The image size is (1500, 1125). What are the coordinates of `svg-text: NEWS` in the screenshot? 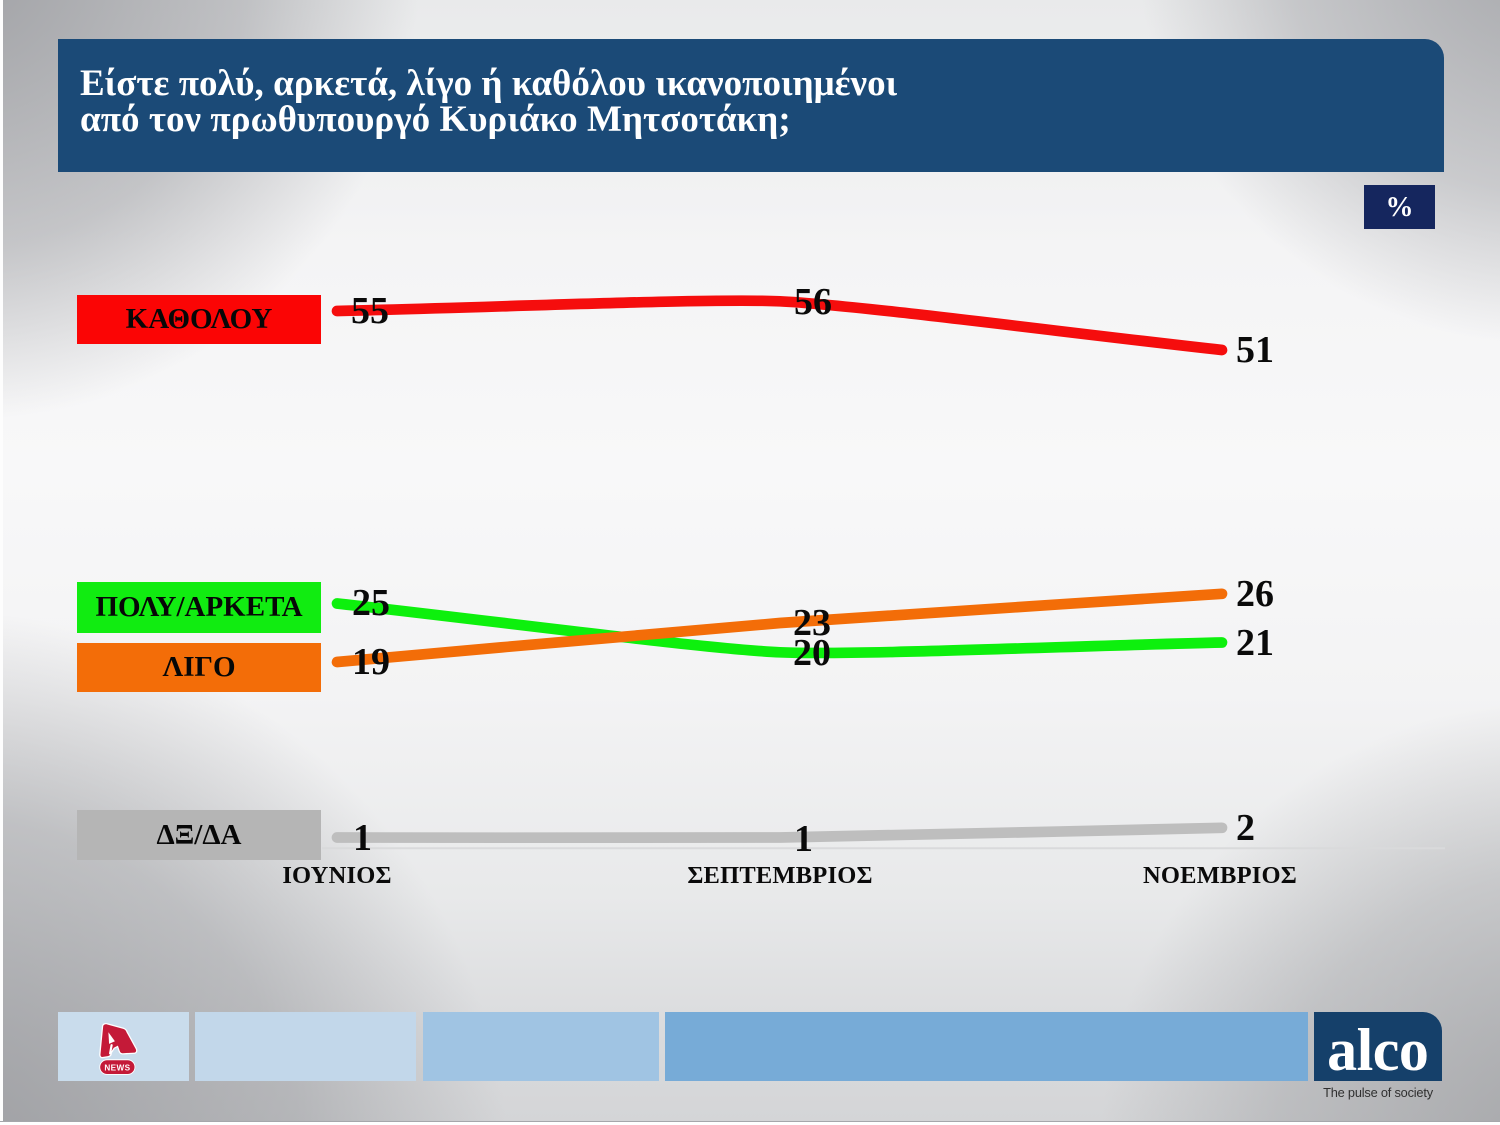 It's located at (117, 1067).